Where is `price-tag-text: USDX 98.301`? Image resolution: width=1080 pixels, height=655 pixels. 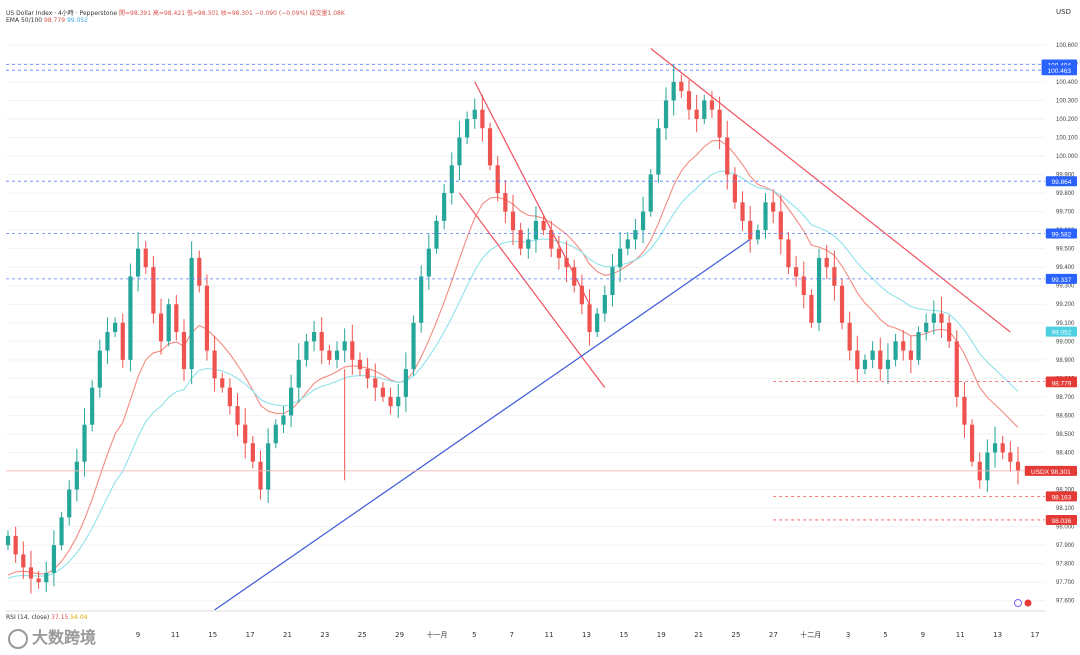 price-tag-text: USDX 98.301 is located at coordinates (1051, 472).